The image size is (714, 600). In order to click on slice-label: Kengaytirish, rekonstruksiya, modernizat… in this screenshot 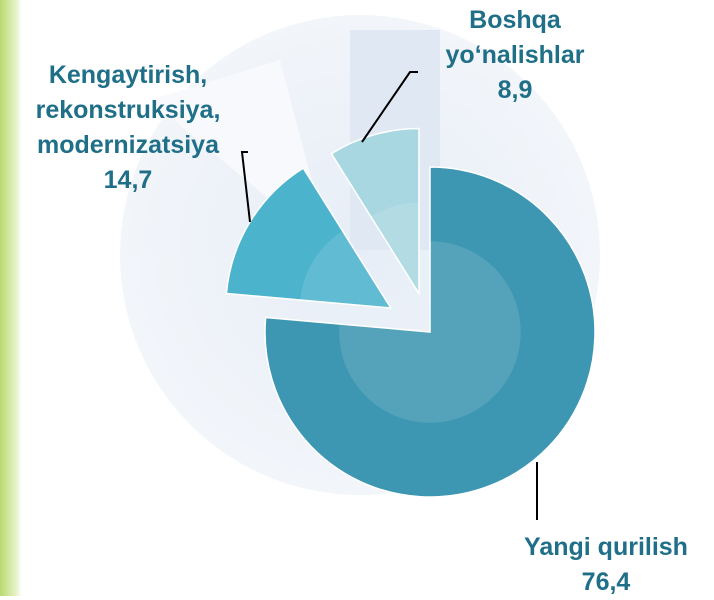, I will do `click(128, 127)`.